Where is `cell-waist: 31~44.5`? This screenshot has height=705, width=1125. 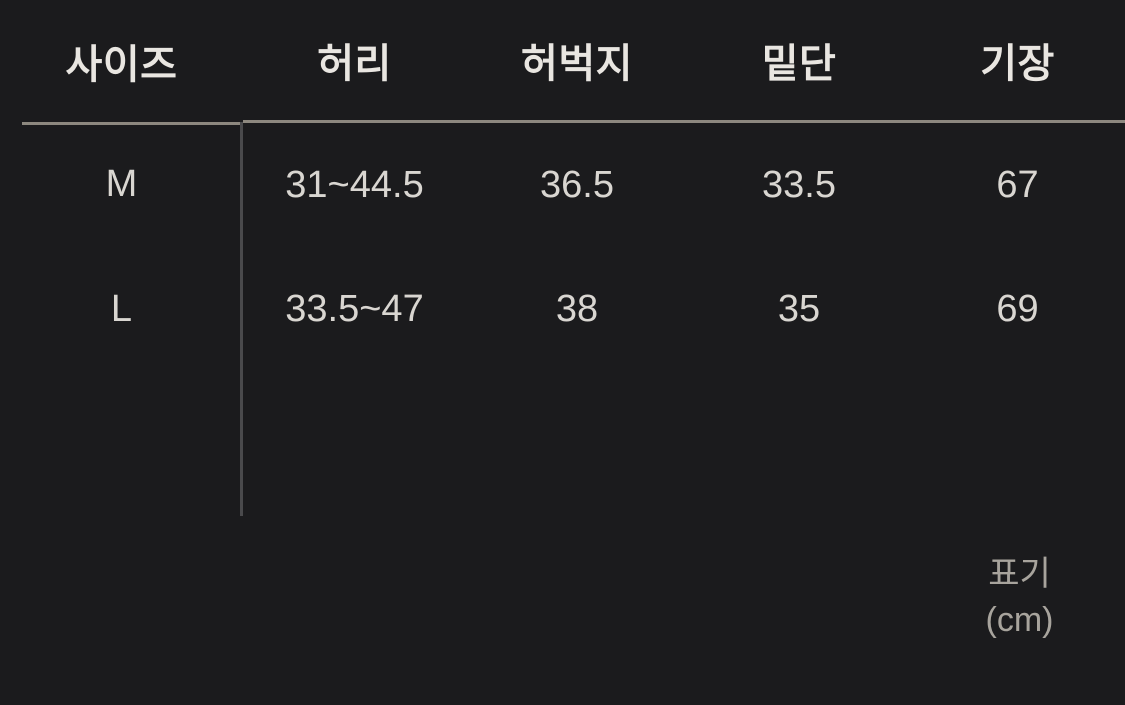 cell-waist: 31~44.5 is located at coordinates (354, 183).